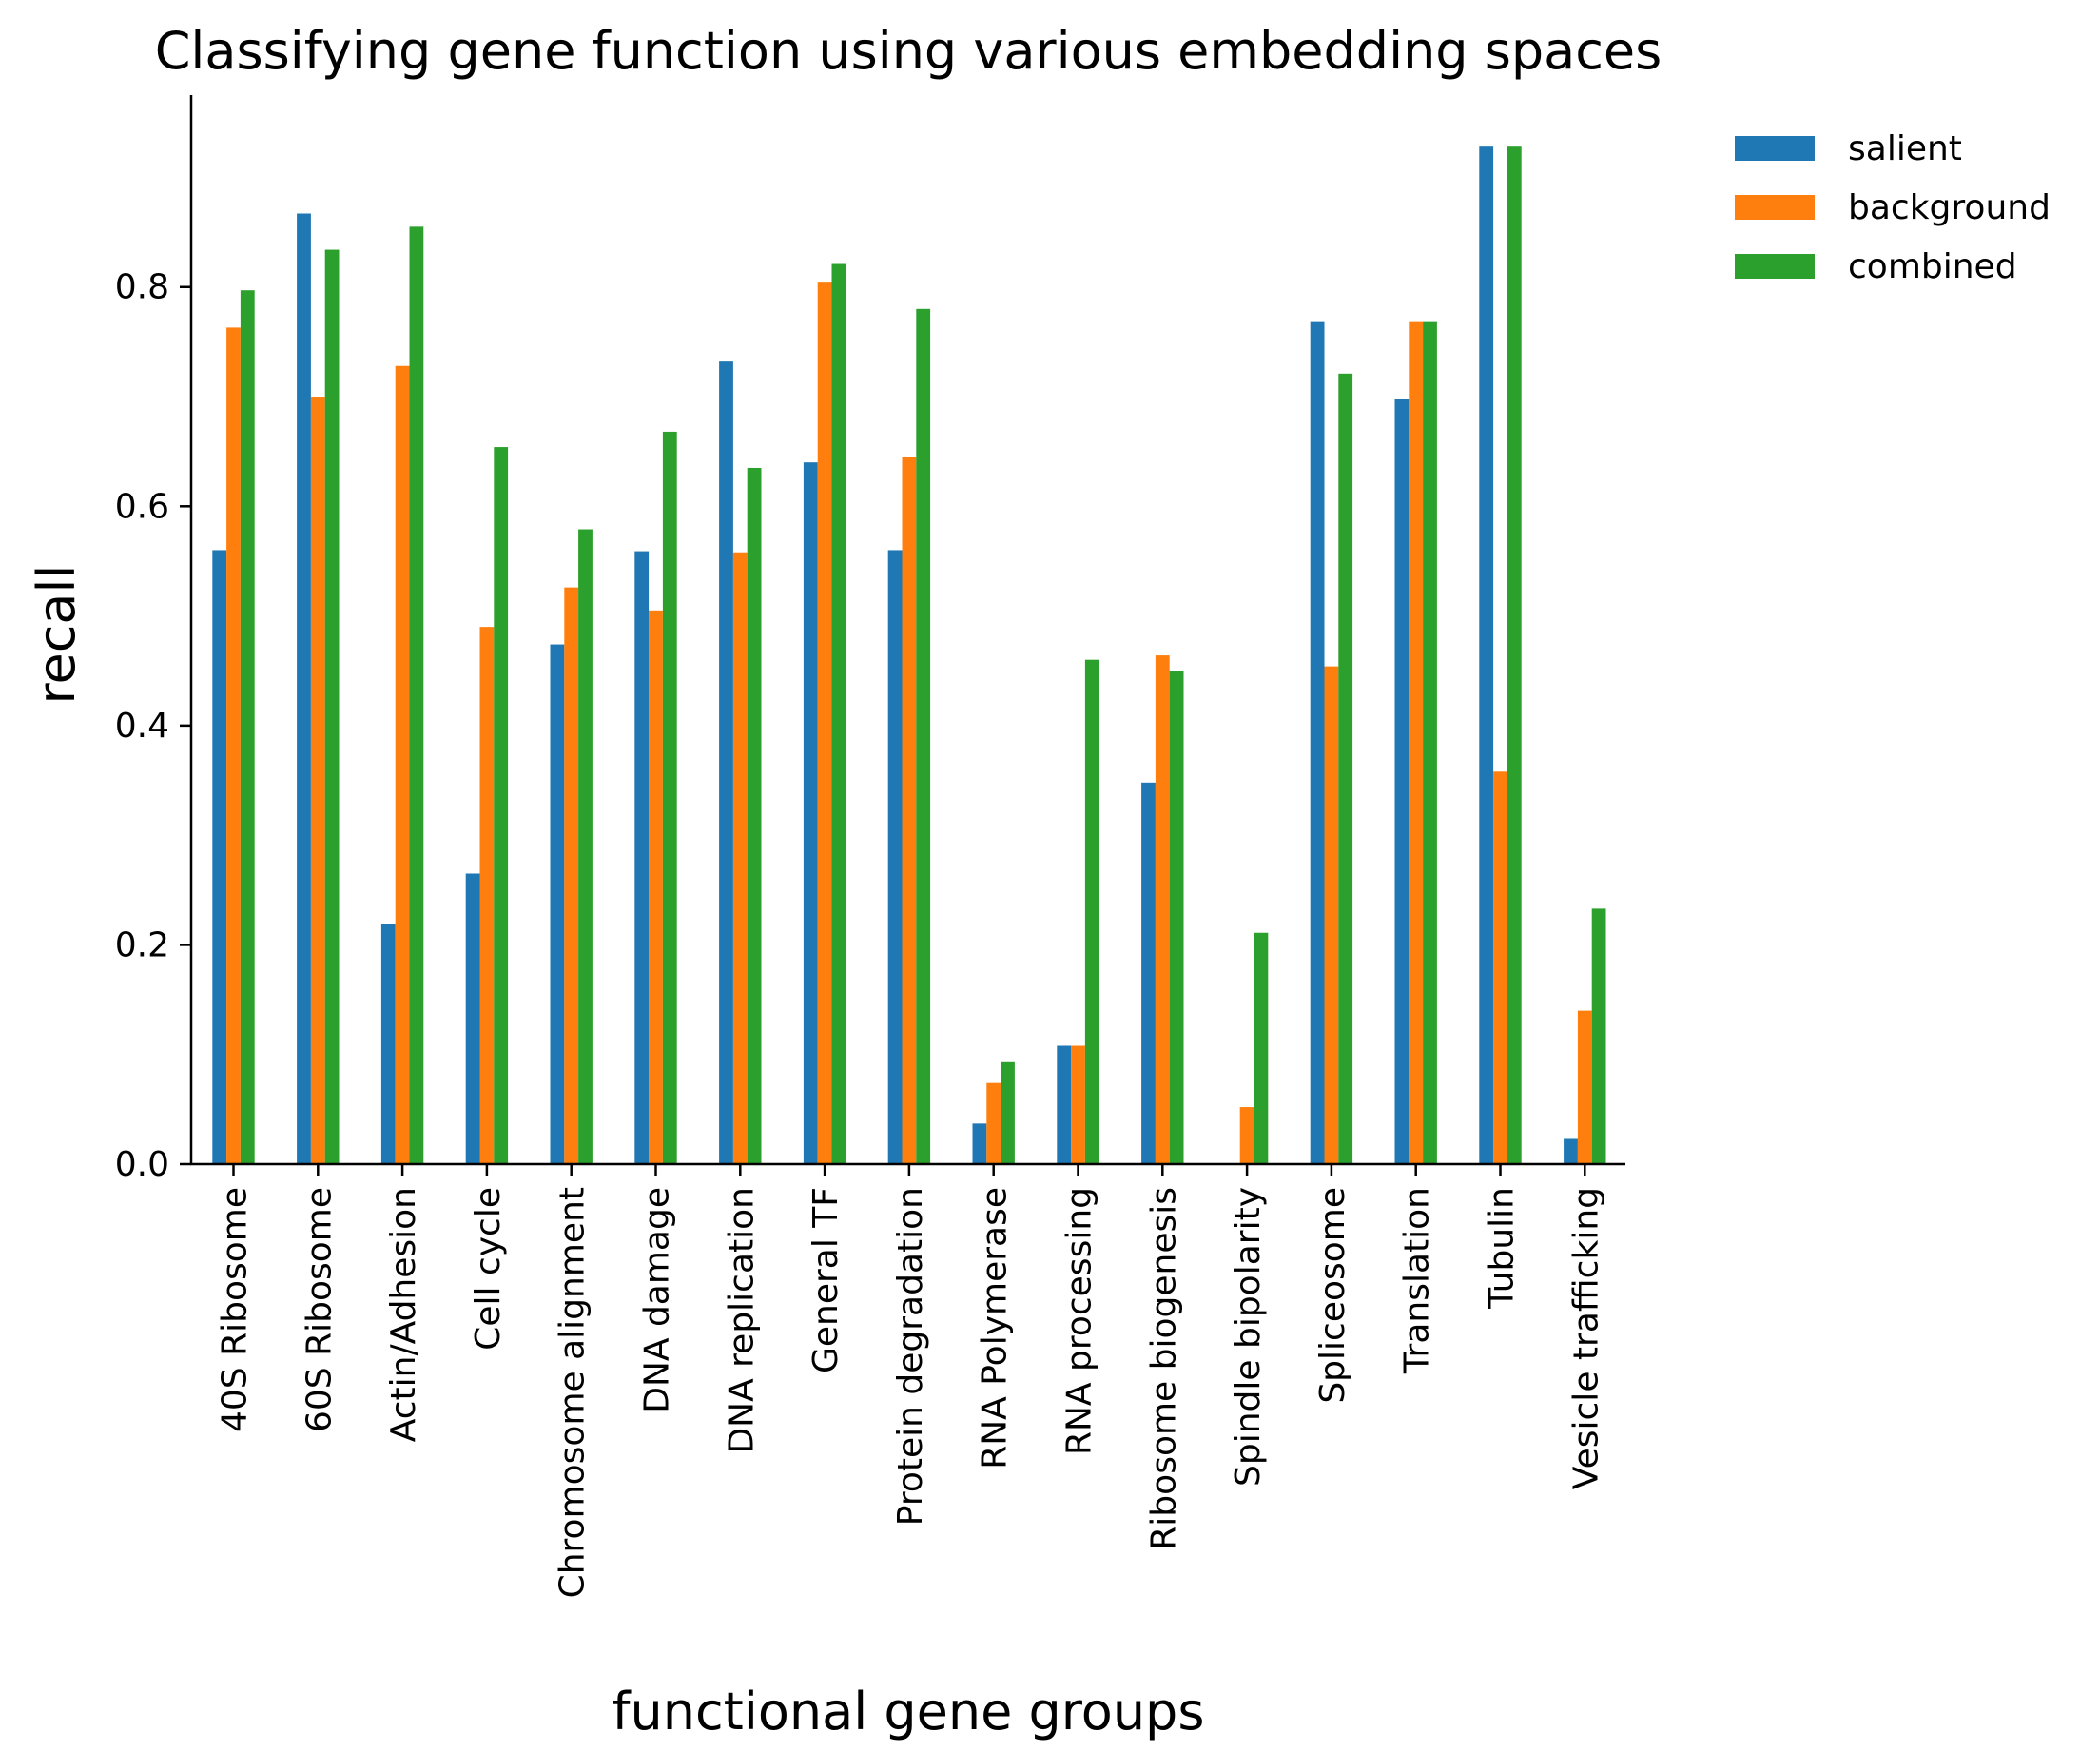 Image resolution: width=2100 pixels, height=1751 pixels. What do you see at coordinates (142, 726) in the screenshot?
I see `y-tick-label: 0.4` at bounding box center [142, 726].